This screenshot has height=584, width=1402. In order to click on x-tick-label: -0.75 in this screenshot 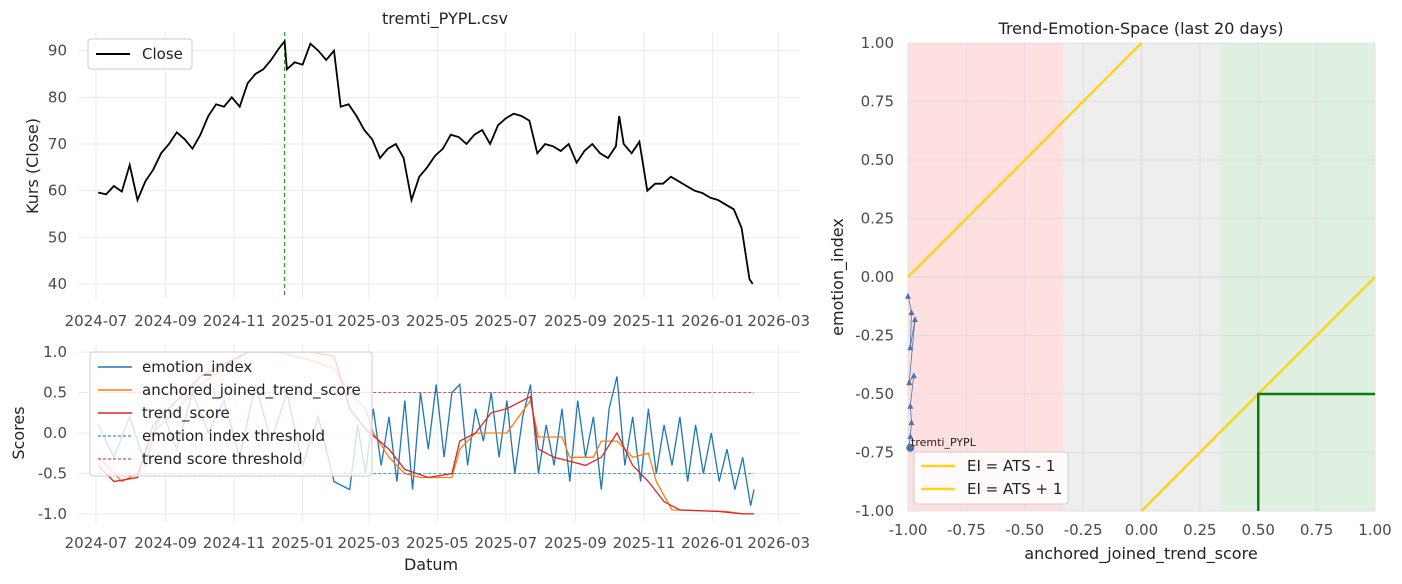, I will do `click(966, 530)`.